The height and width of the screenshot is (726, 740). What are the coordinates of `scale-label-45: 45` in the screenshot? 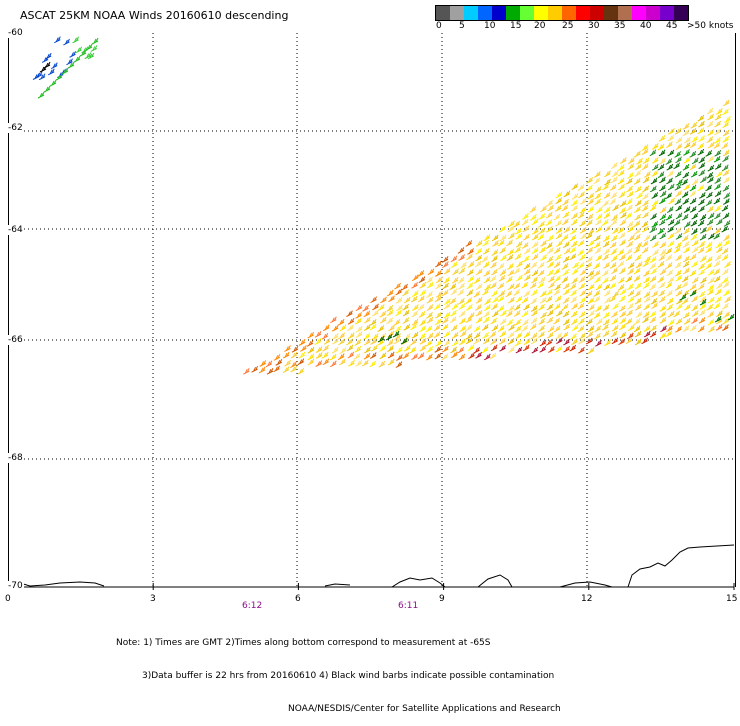 It's located at (672, 26).